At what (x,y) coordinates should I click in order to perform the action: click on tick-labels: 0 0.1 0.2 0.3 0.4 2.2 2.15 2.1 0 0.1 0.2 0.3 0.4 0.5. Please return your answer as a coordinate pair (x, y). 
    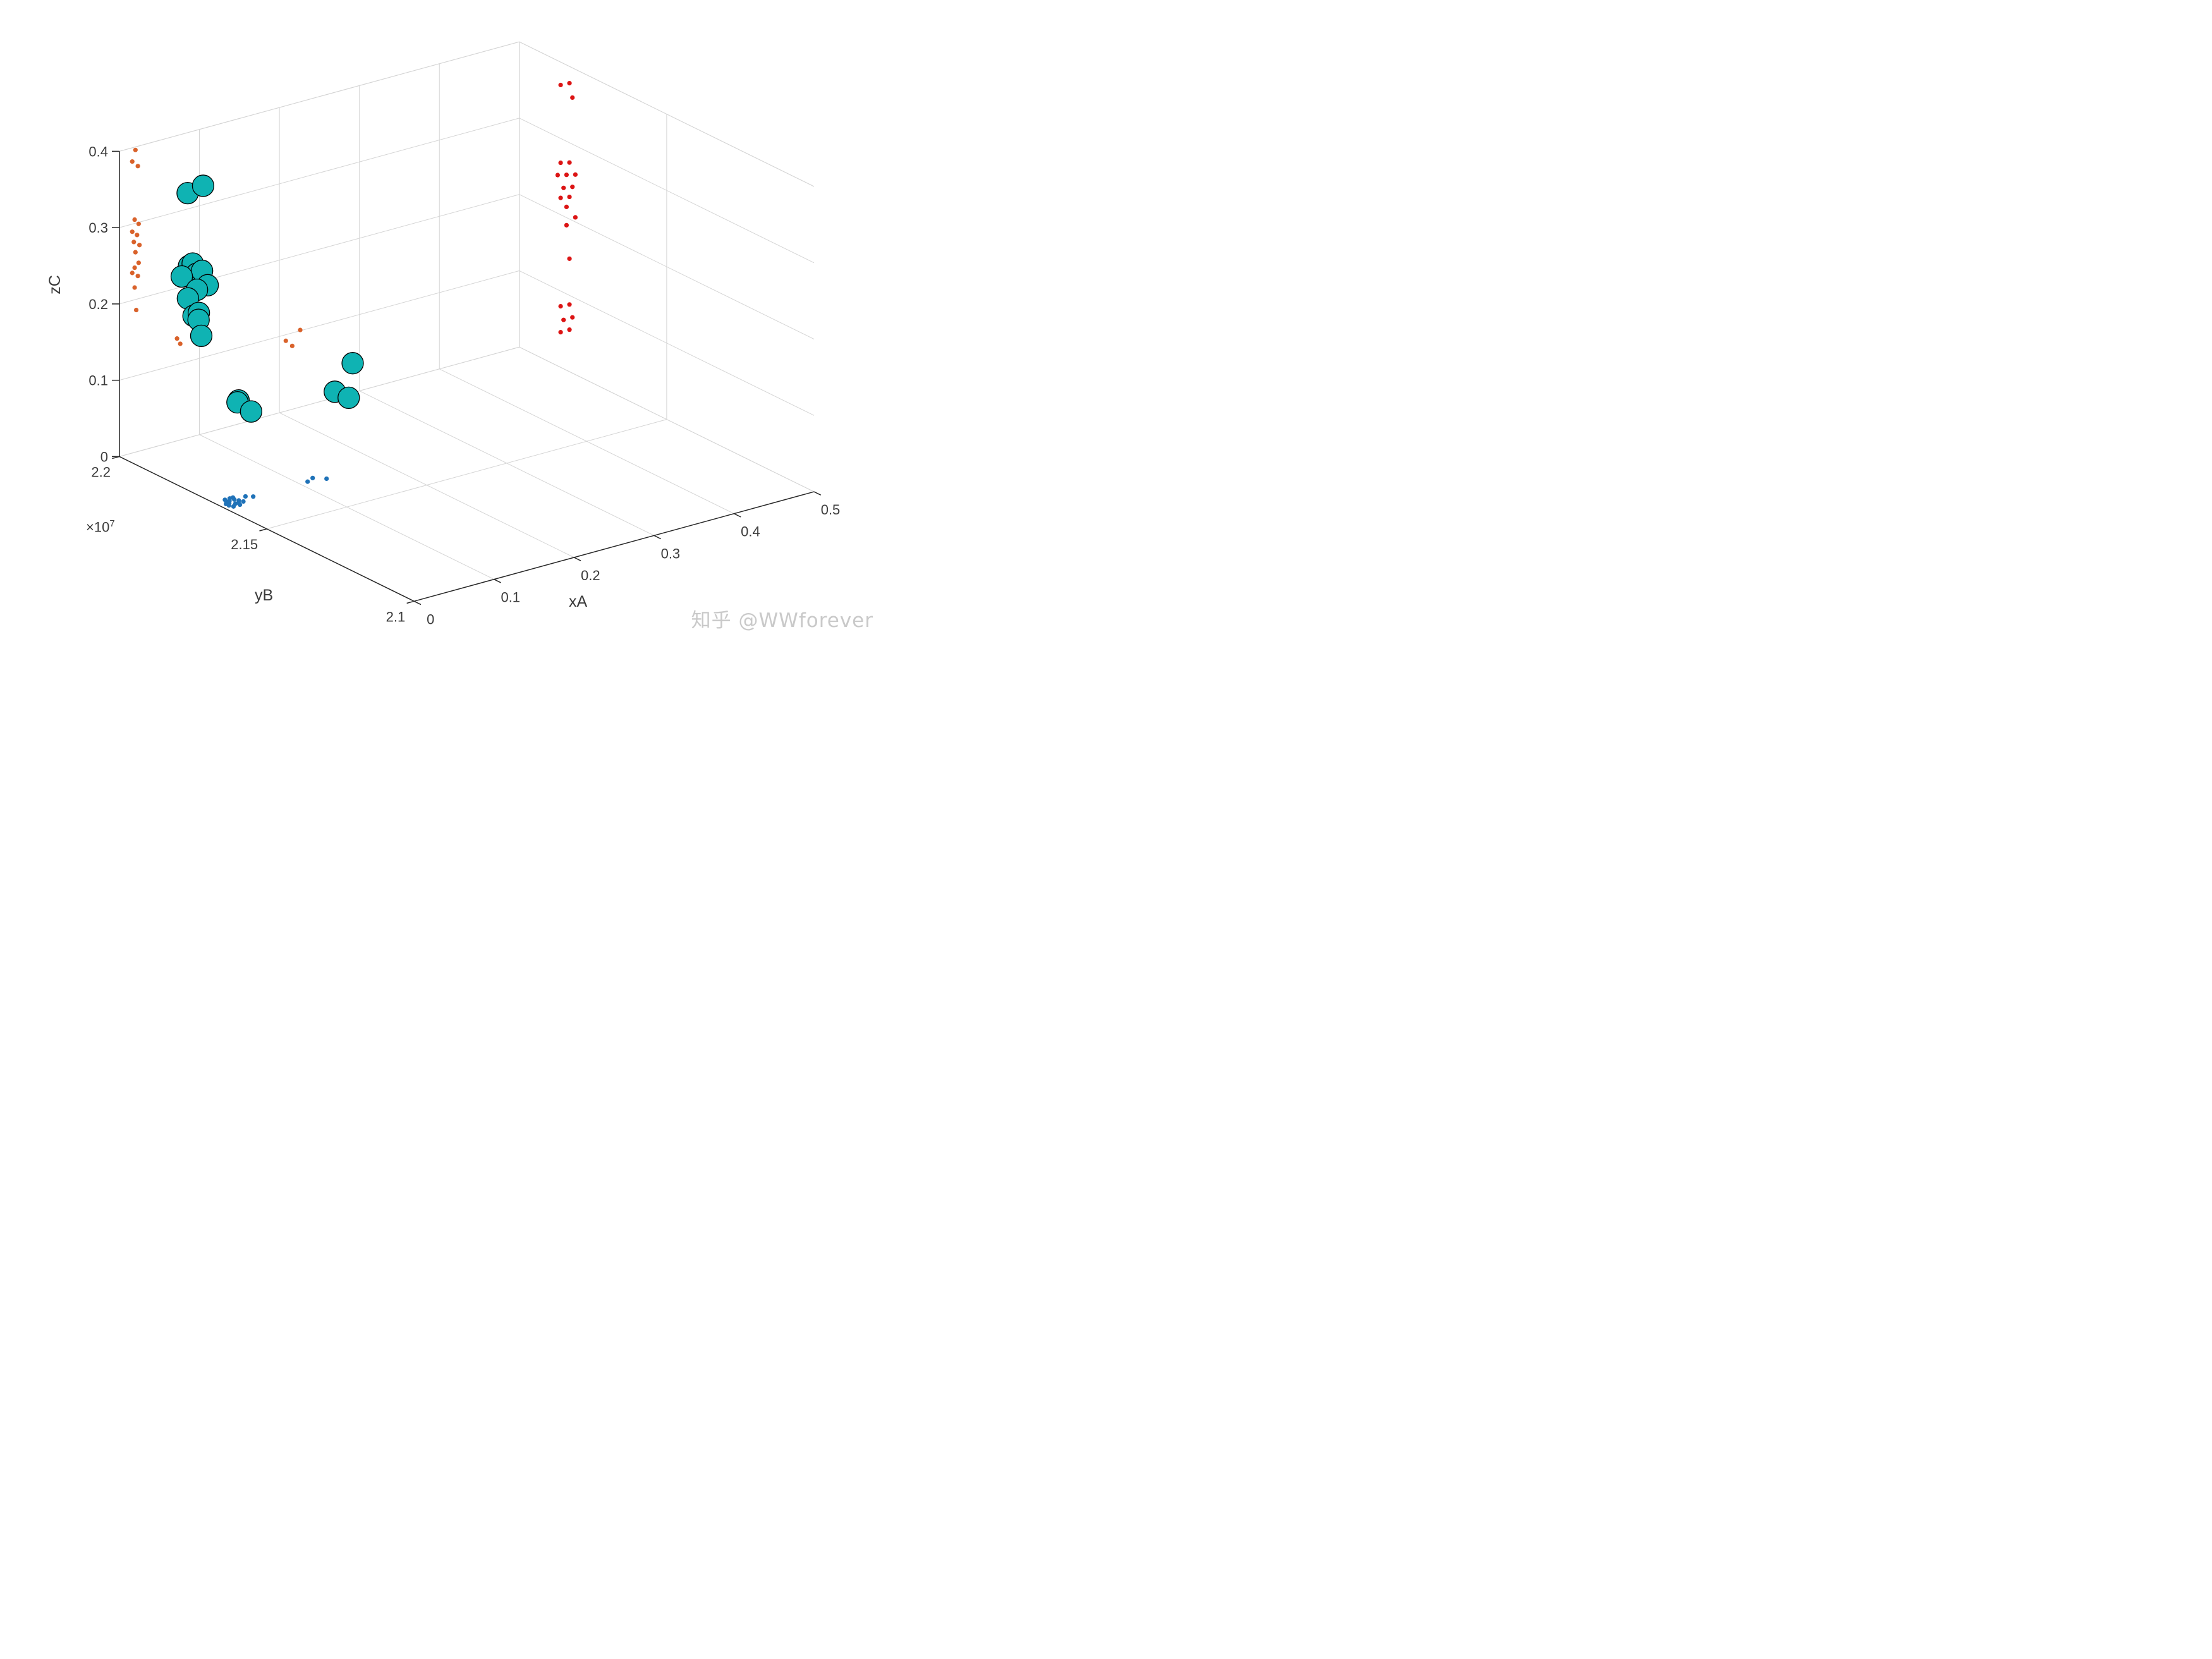
    Looking at the image, I should click on (464, 385).